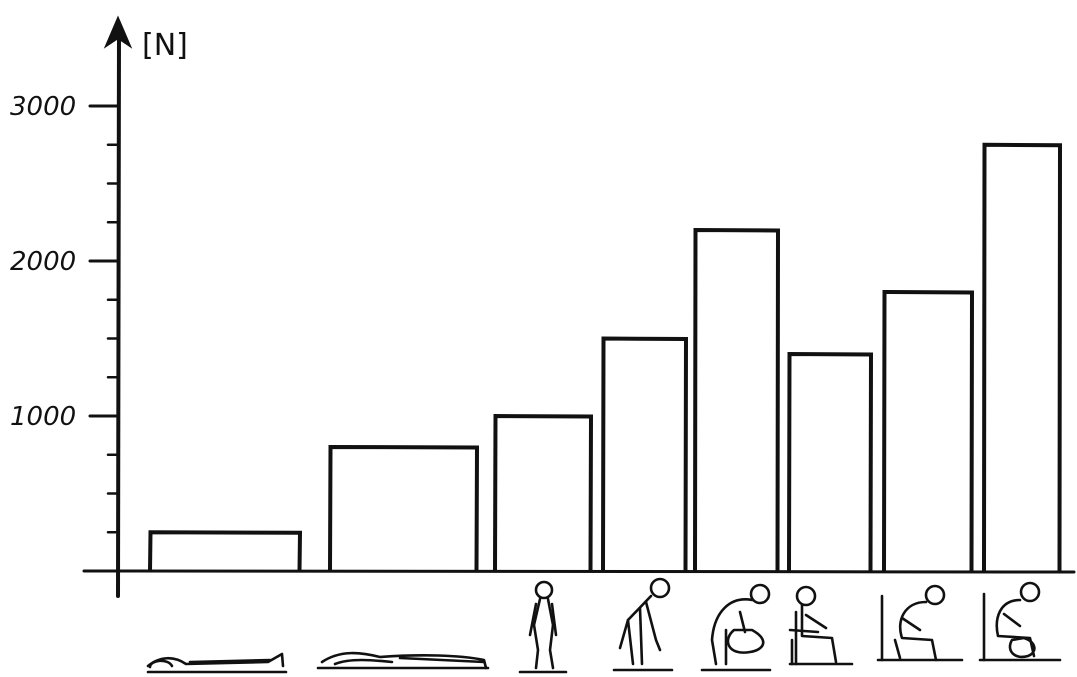 This screenshot has width=1077, height=677. Describe the element at coordinates (830, 461) in the screenshot. I see `bar-sitting-upright` at that location.